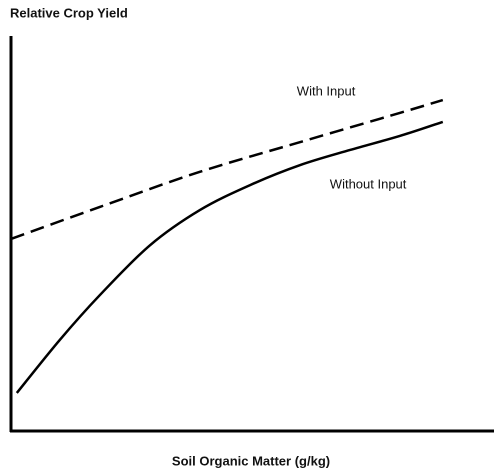 The width and height of the screenshot is (496, 471). I want to click on x-axis-label: Soil Organic Matter (g/kg), so click(251, 460).